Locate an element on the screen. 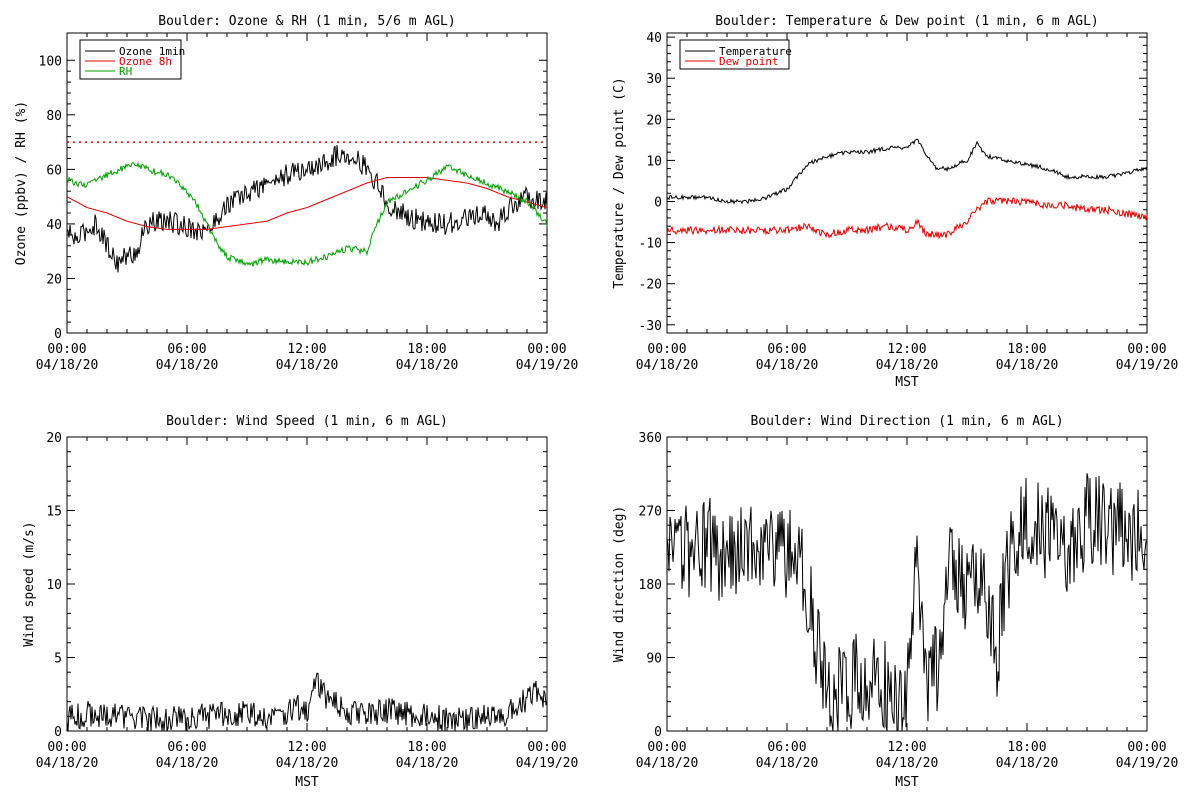  series-line-ozone-1min is located at coordinates (307, 208).